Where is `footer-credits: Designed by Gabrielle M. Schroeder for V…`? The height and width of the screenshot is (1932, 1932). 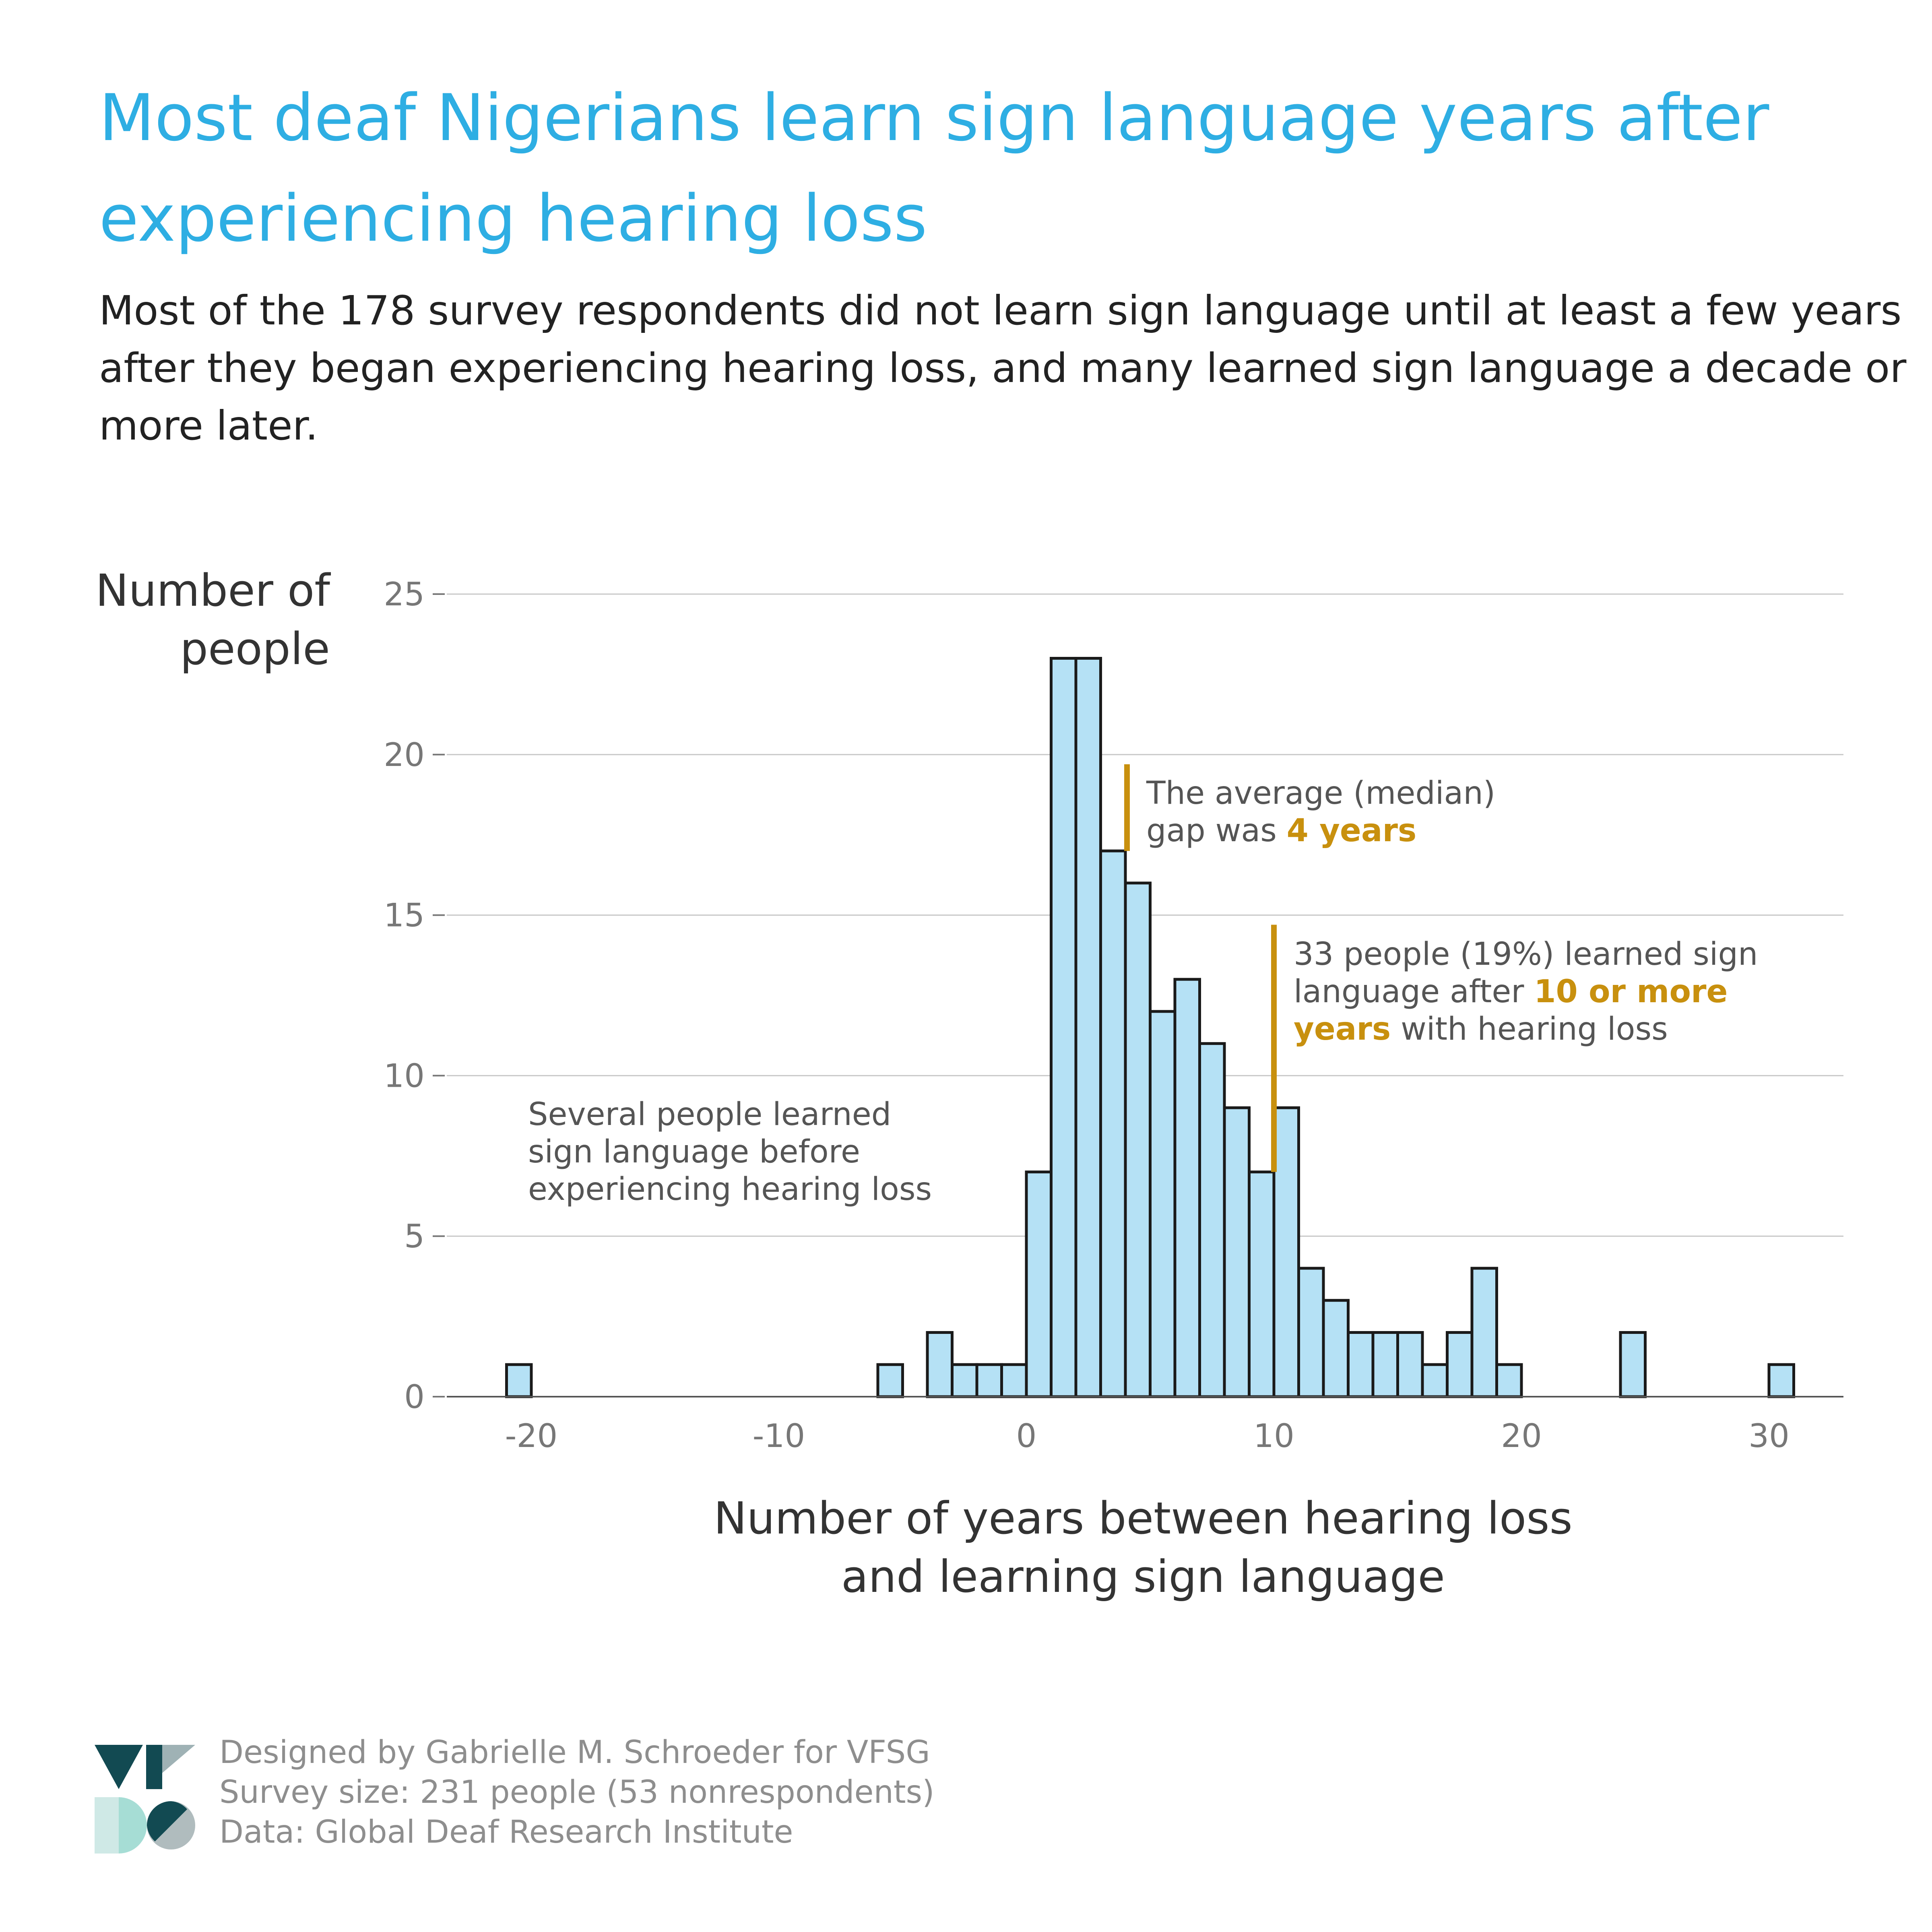
footer-credits: Designed by Gabrielle M. Schroeder for V… is located at coordinates (577, 1792).